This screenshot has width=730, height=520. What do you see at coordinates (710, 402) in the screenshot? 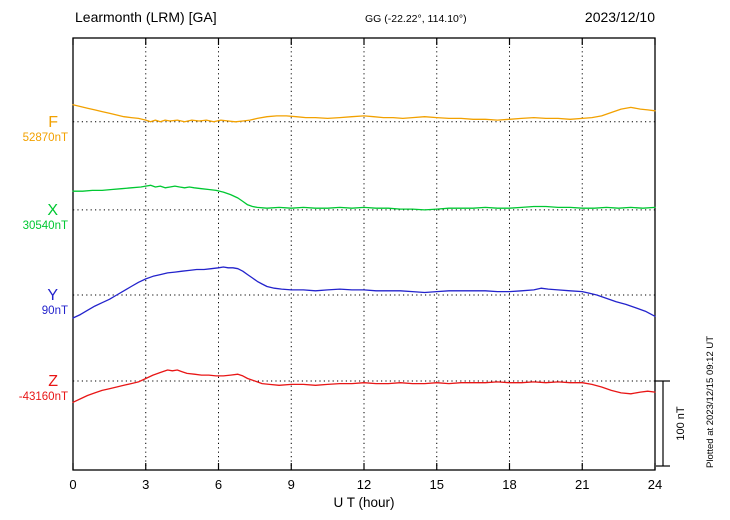
I see `plotted-at-note: Plotted at 2023/12/15 09:12 UT` at bounding box center [710, 402].